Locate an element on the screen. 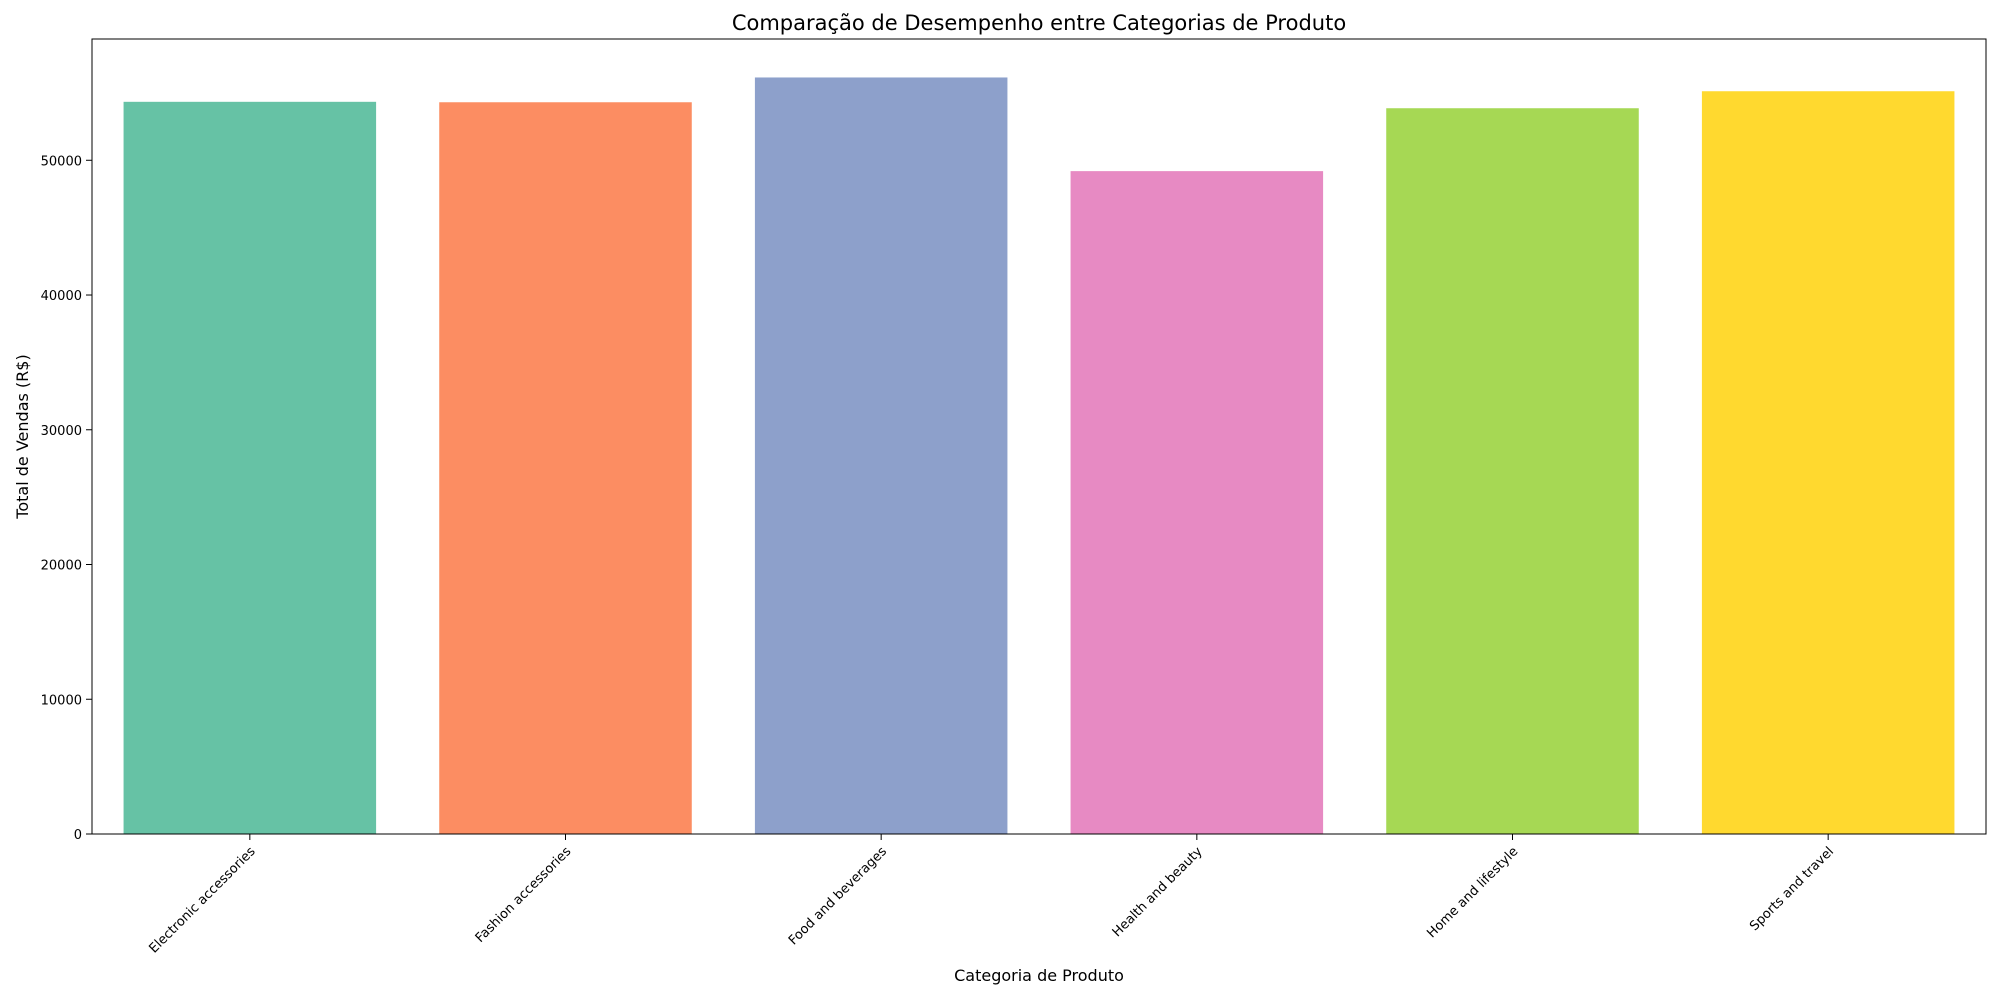  y-axis-label: Total de Vendas (R$) is located at coordinates (22, 436).